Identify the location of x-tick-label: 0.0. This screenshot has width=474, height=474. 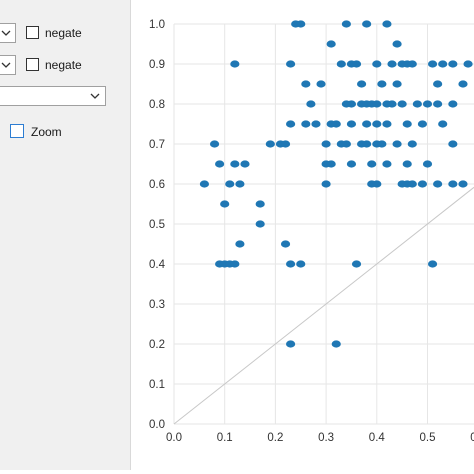
(174, 438).